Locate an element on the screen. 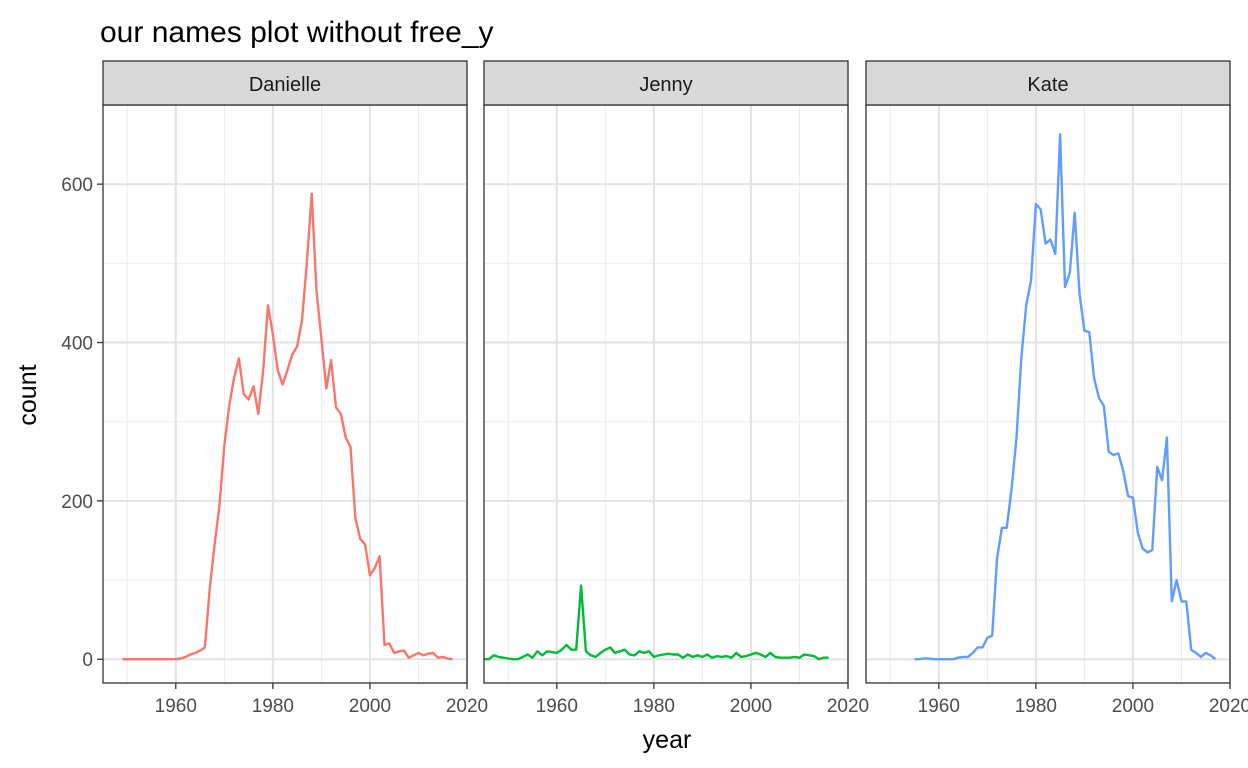  facet-strip-label: Danielle is located at coordinates (285, 85).